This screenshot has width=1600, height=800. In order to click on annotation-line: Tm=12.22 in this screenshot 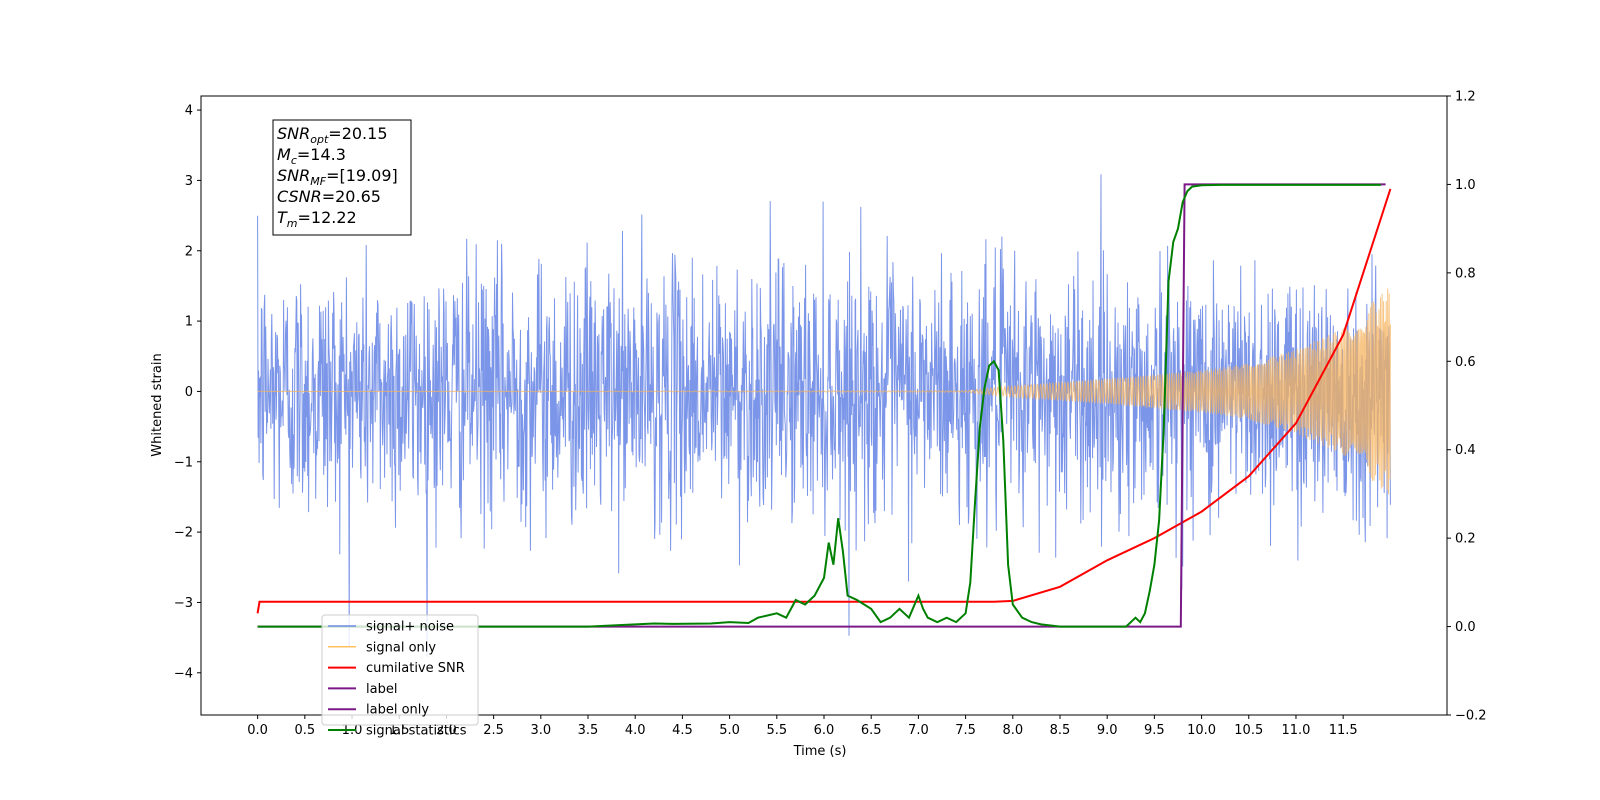, I will do `click(317, 219)`.